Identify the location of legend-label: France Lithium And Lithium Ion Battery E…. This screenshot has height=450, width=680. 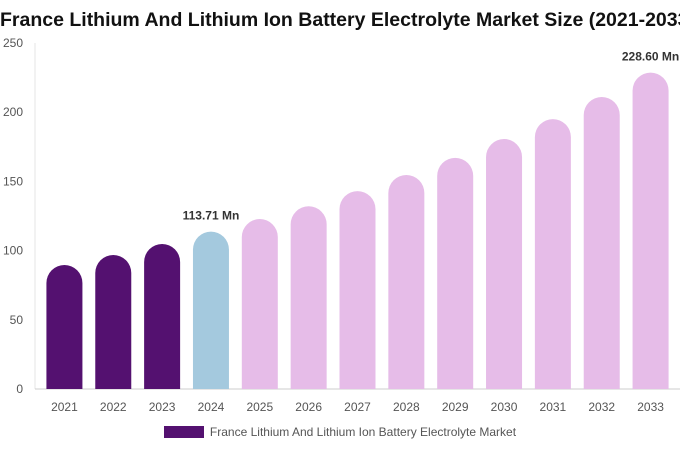
(363, 432).